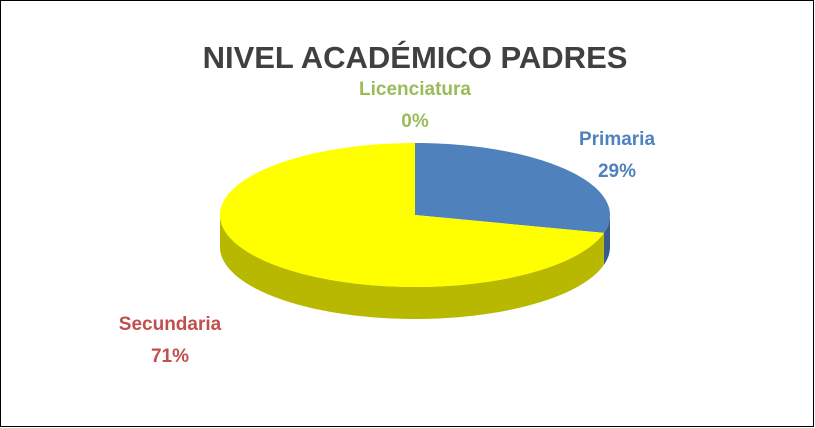 The image size is (815, 428). Describe the element at coordinates (512, 188) in the screenshot. I see `slice` at that location.